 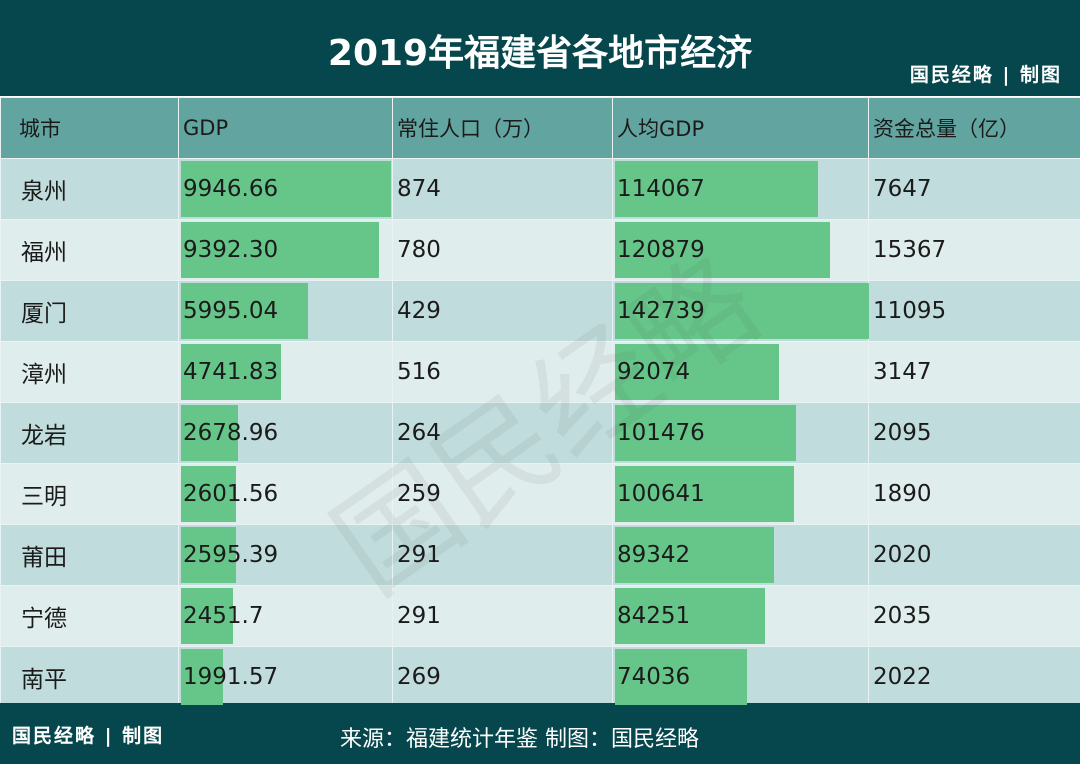 I want to click on table-row: 龙岩 2678.96 264 101476 2095, so click(x=540, y=433).